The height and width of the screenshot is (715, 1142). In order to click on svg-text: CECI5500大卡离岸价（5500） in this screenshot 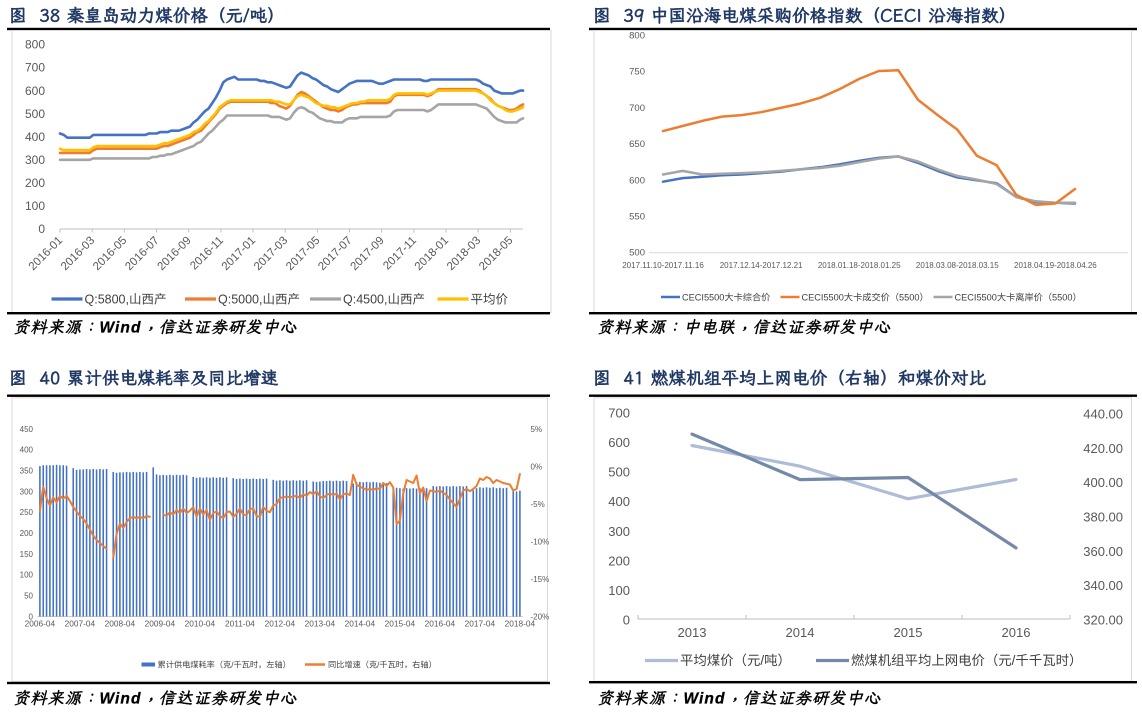, I will do `click(1018, 298)`.